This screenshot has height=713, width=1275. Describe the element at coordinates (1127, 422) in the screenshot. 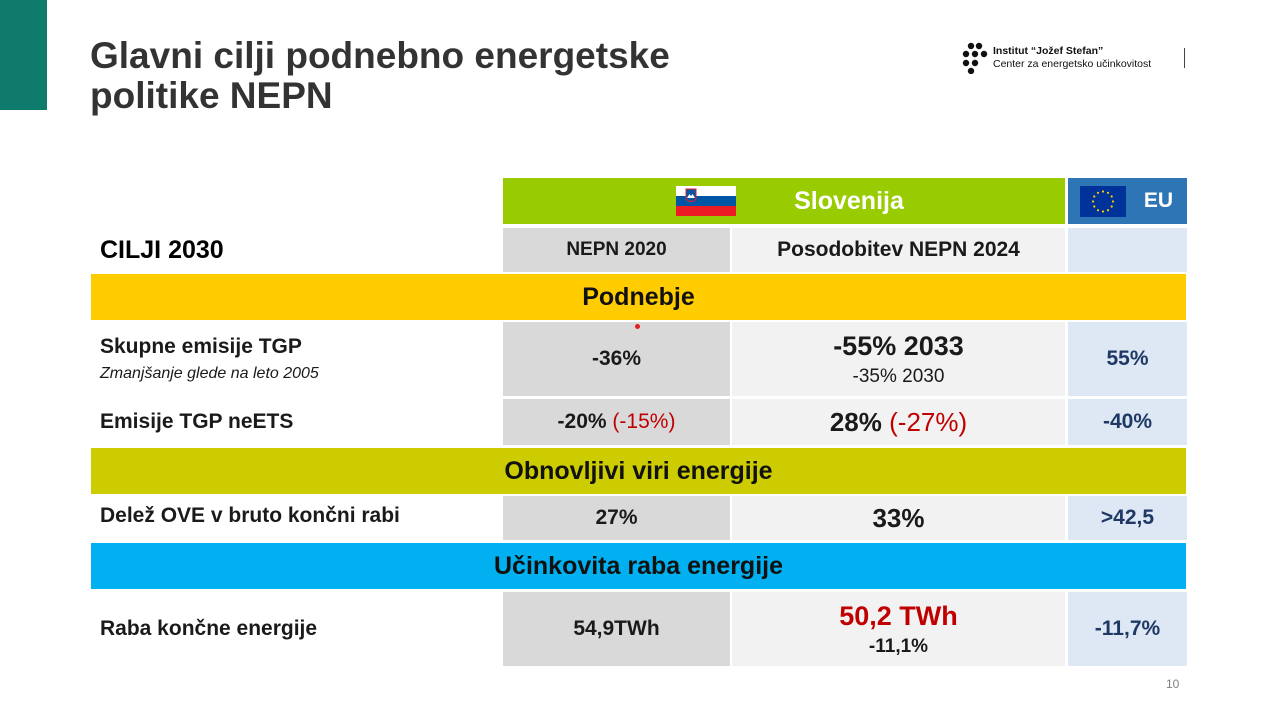

I see `neets-eu: -40%` at that location.